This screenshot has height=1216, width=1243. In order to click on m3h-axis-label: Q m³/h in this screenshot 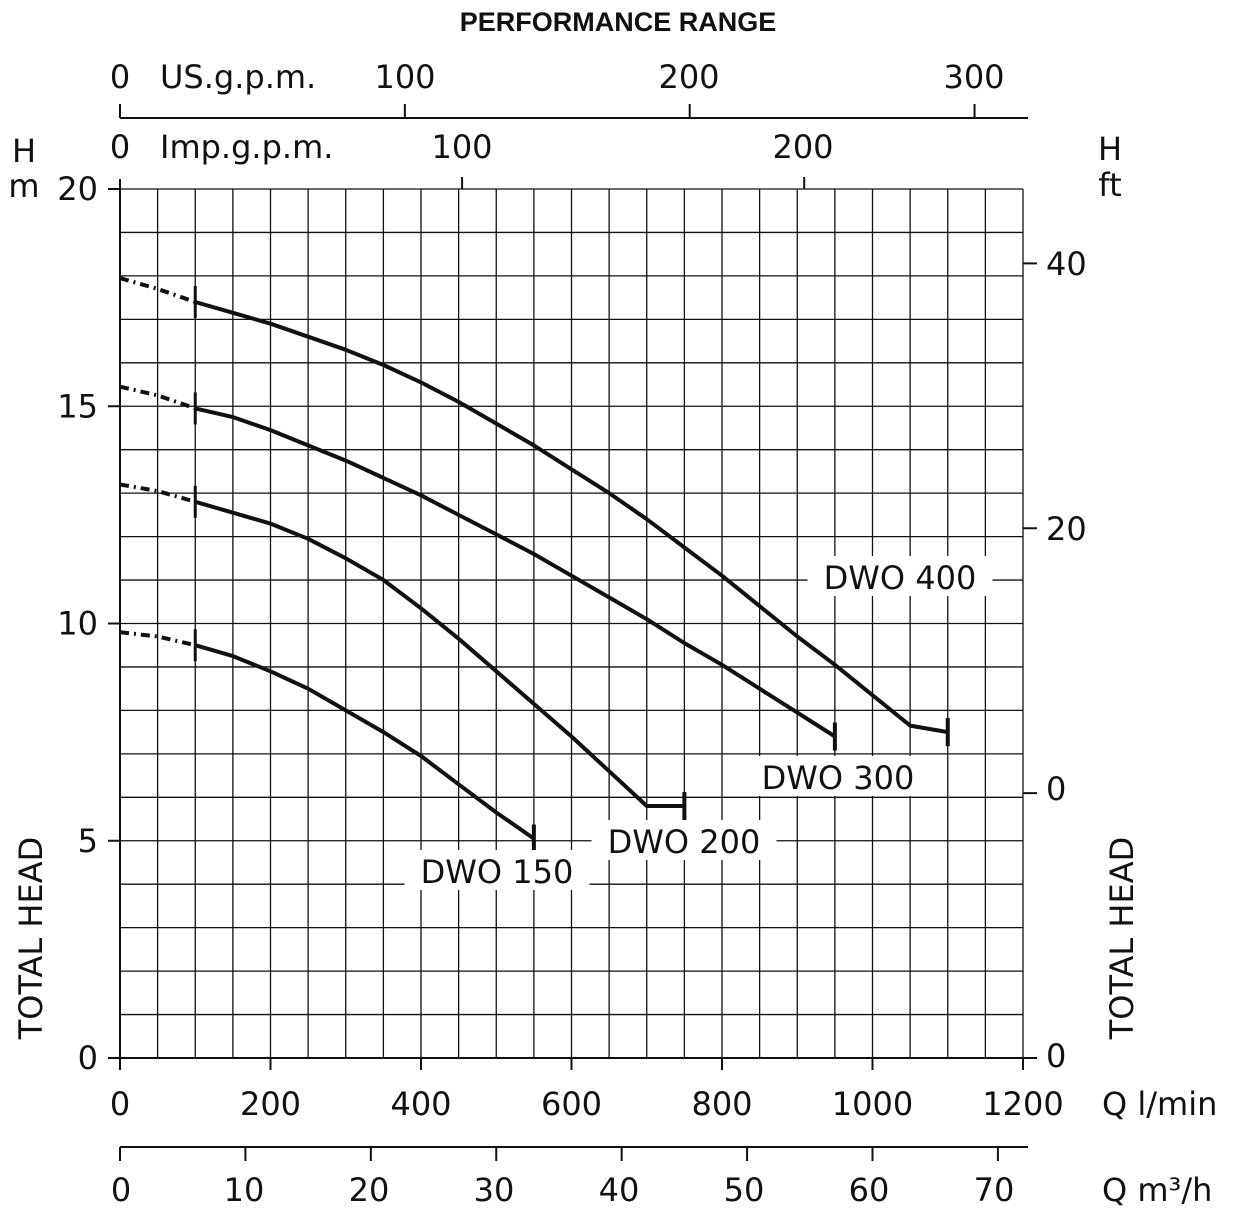, I will do `click(1157, 1190)`.